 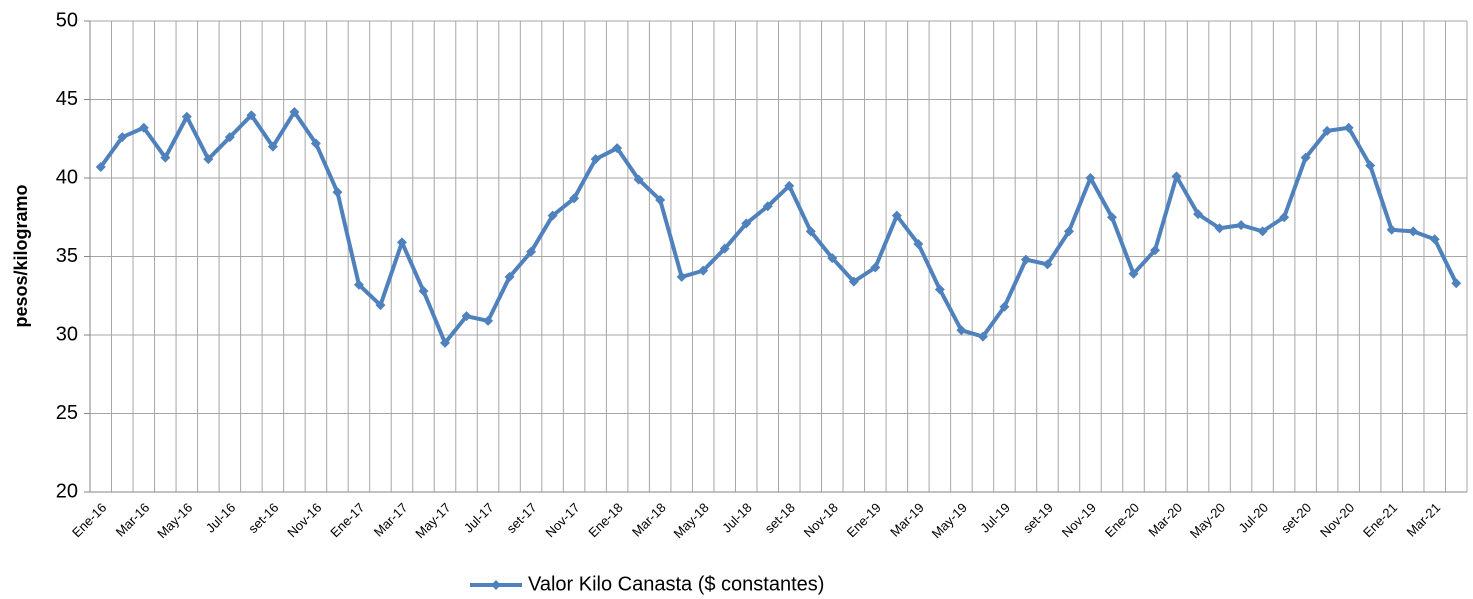 I want to click on x-tick-label: Ene-17, so click(x=347, y=520).